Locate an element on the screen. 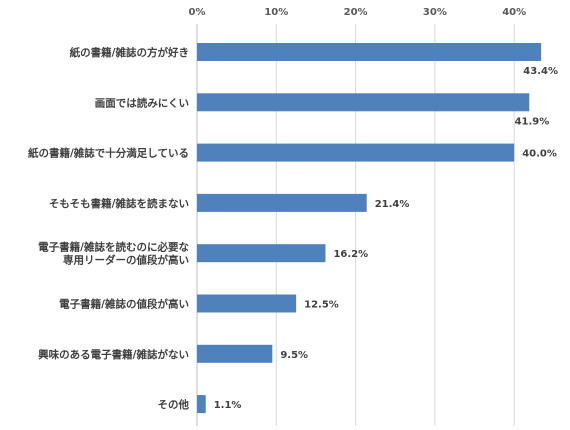 This screenshot has height=430, width=570. category-label: そもそも書籍/雑誌を読まない is located at coordinates (119, 203).